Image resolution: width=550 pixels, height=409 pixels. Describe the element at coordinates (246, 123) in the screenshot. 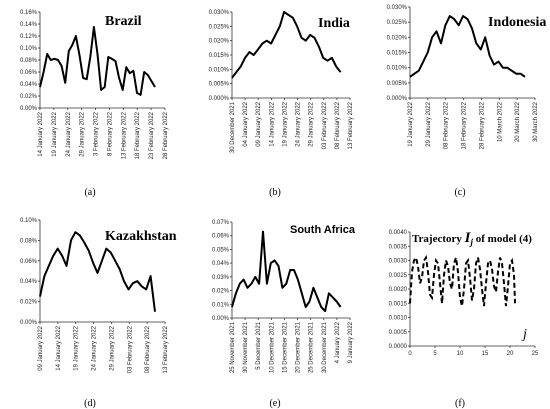

I see `x-tick-label: 04 January 2022` at that location.